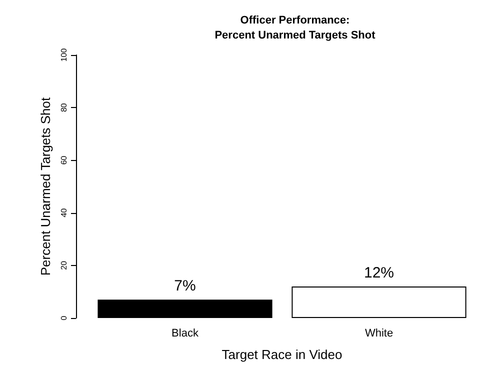 The width and height of the screenshot is (498, 385). Describe the element at coordinates (64, 213) in the screenshot. I see `y-tick-label: 40` at that location.